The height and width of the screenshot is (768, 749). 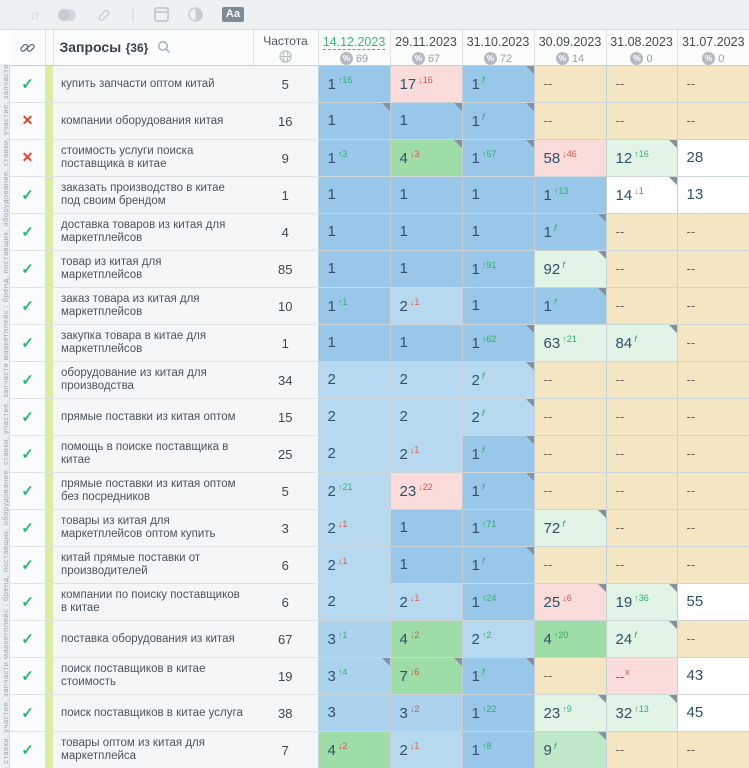 What do you see at coordinates (148, 638) in the screenshot?
I see `query-text: поставка оборудования из китая` at bounding box center [148, 638].